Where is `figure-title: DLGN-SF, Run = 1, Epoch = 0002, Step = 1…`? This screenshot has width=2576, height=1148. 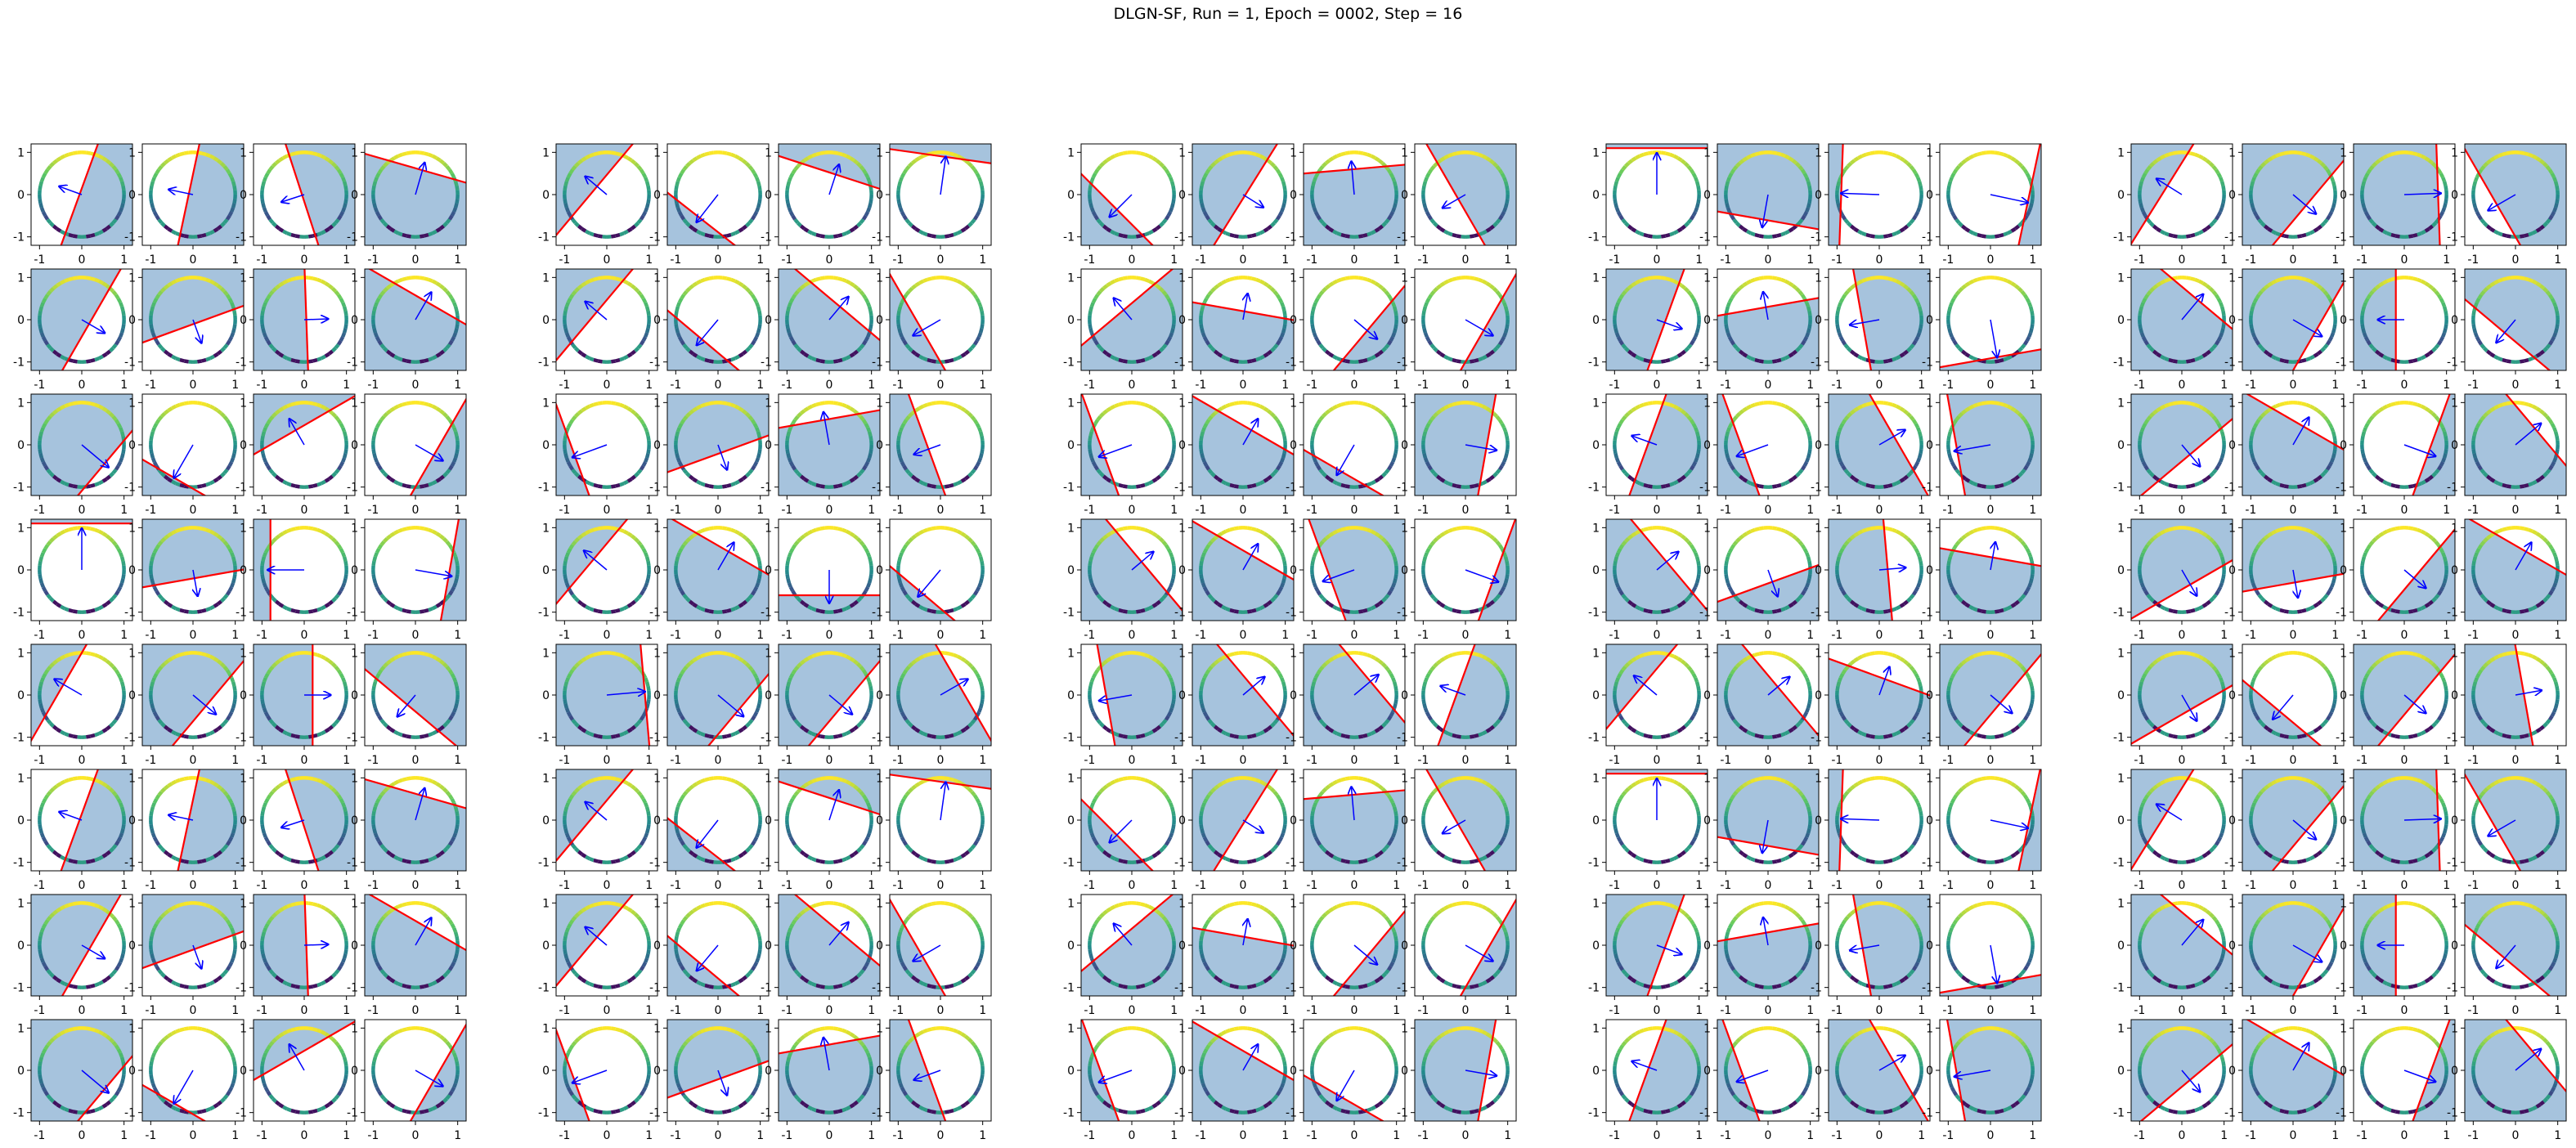
figure-title: DLGN-SF, Run = 1, Epoch = 0002, Step = 1… is located at coordinates (1288, 14).